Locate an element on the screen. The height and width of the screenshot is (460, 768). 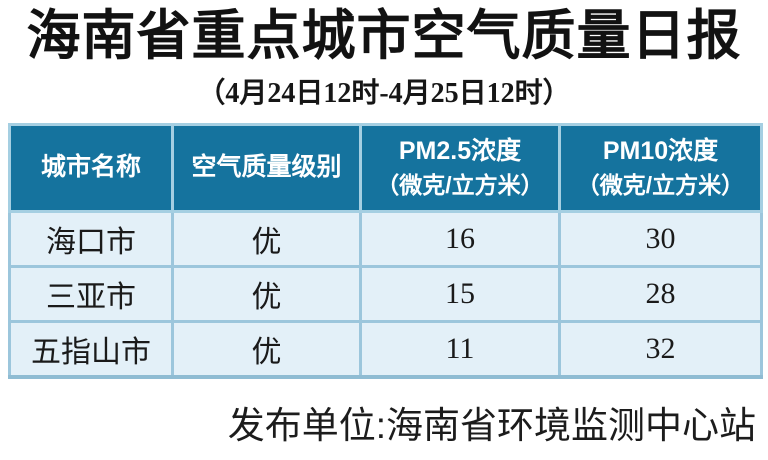
table-row: 三亚市 优 15 28 is located at coordinates (385, 293).